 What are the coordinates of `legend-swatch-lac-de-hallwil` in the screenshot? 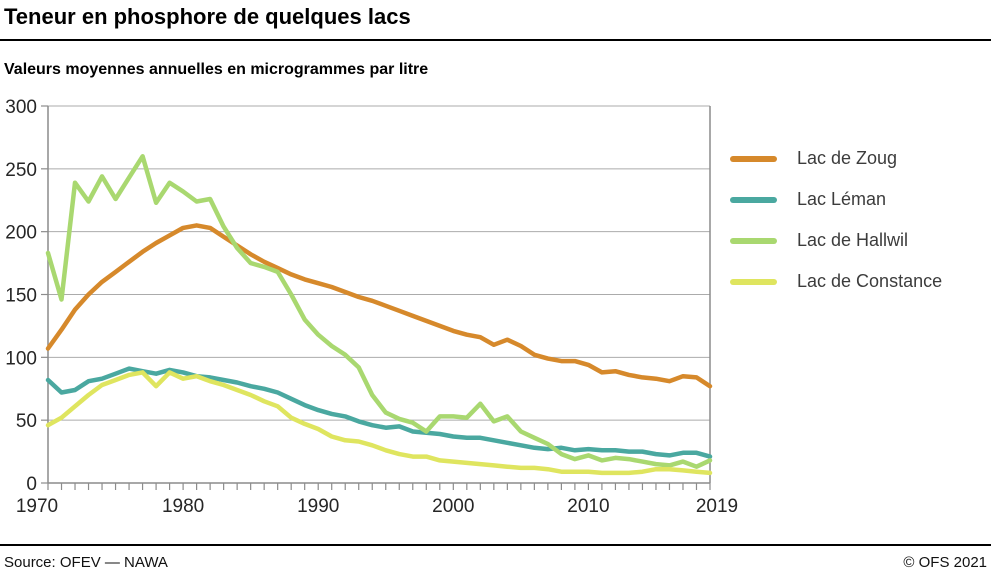 It's located at (753, 240).